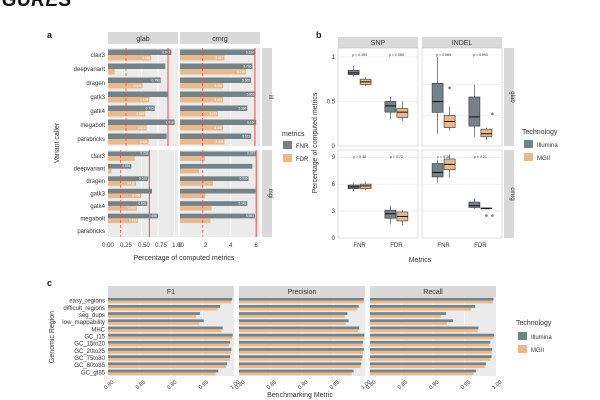  Describe the element at coordinates (97, 195) in the screenshot. I see `category-label: gatk3` at that location.